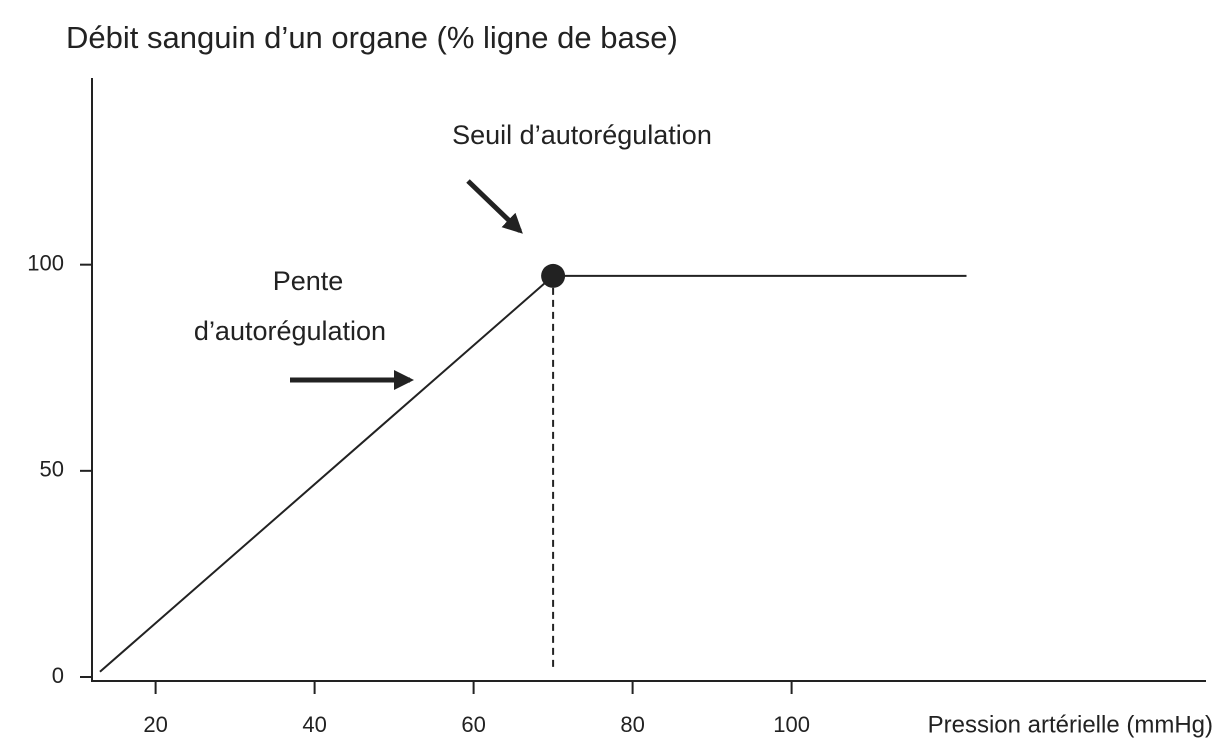 This screenshot has height=742, width=1223. What do you see at coordinates (314, 724) in the screenshot?
I see `x-tick-label: 40` at bounding box center [314, 724].